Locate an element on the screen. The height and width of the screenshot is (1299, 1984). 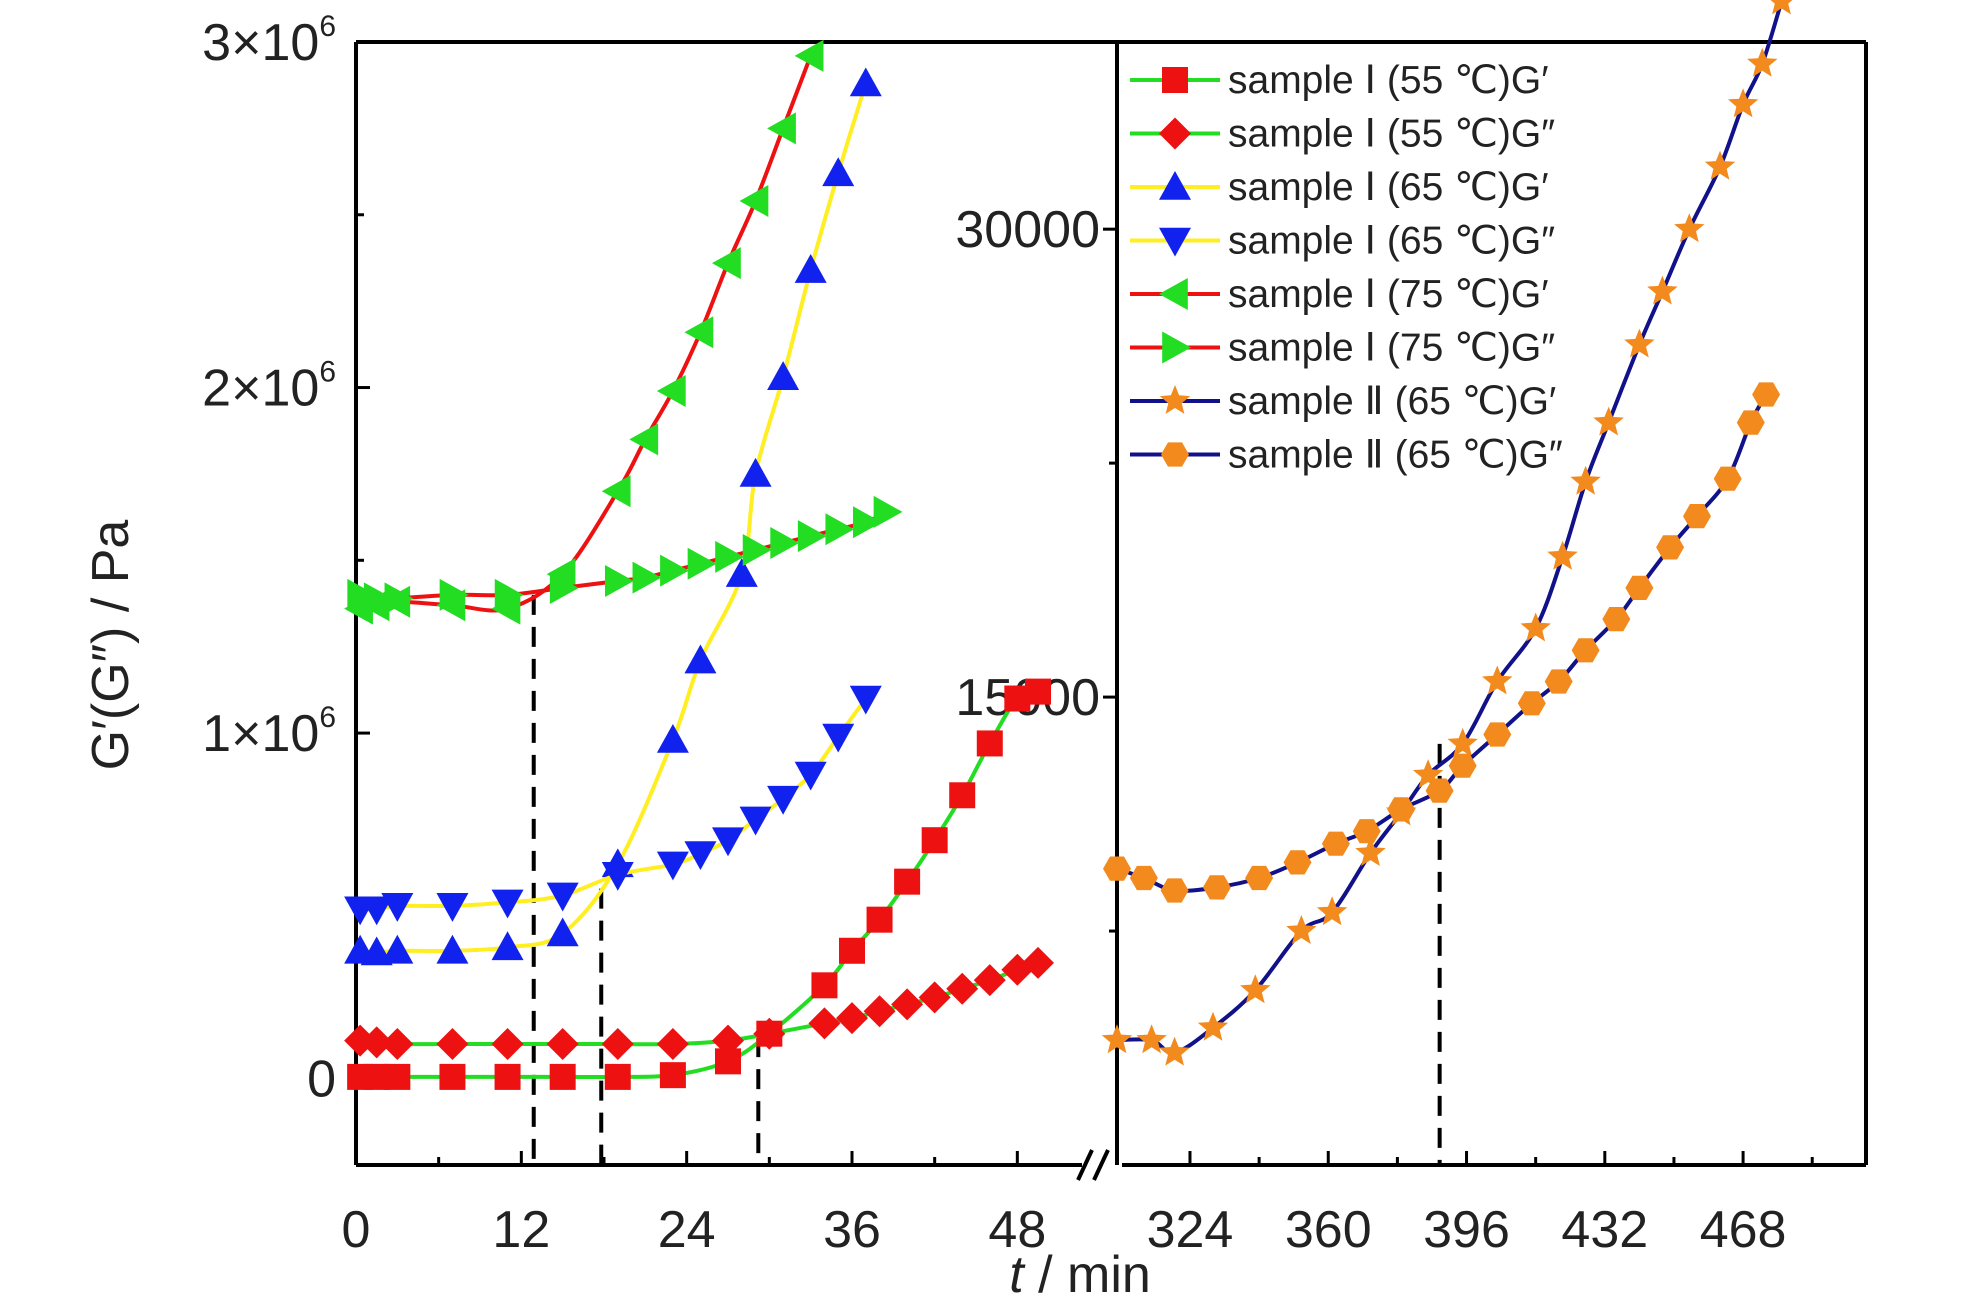
legend-item: sample Ⅱ (65 ℃)G′ is located at coordinates (1343, 401).